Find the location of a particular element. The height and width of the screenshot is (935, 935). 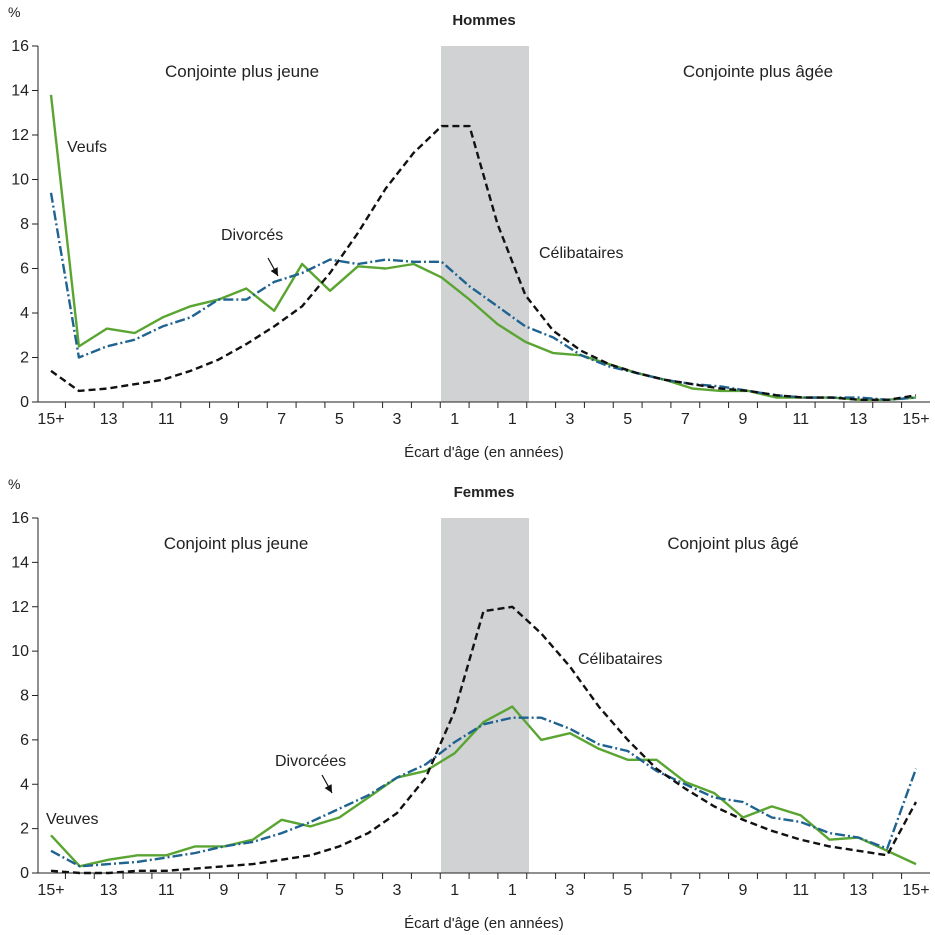

region-label-right: Conjoint plus âgé is located at coordinates (732, 543).